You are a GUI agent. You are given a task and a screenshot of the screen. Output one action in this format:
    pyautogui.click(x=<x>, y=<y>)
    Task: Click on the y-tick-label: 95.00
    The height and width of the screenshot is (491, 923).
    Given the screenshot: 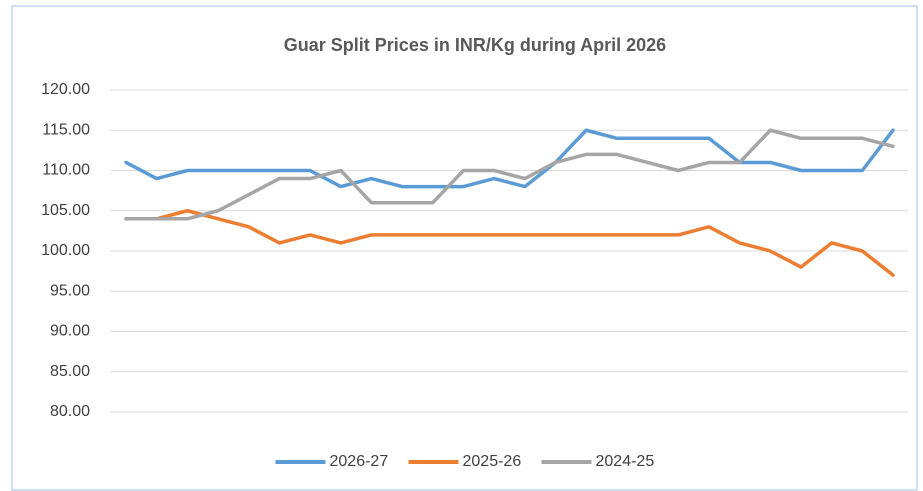 What is the action you would take?
    pyautogui.click(x=70, y=290)
    